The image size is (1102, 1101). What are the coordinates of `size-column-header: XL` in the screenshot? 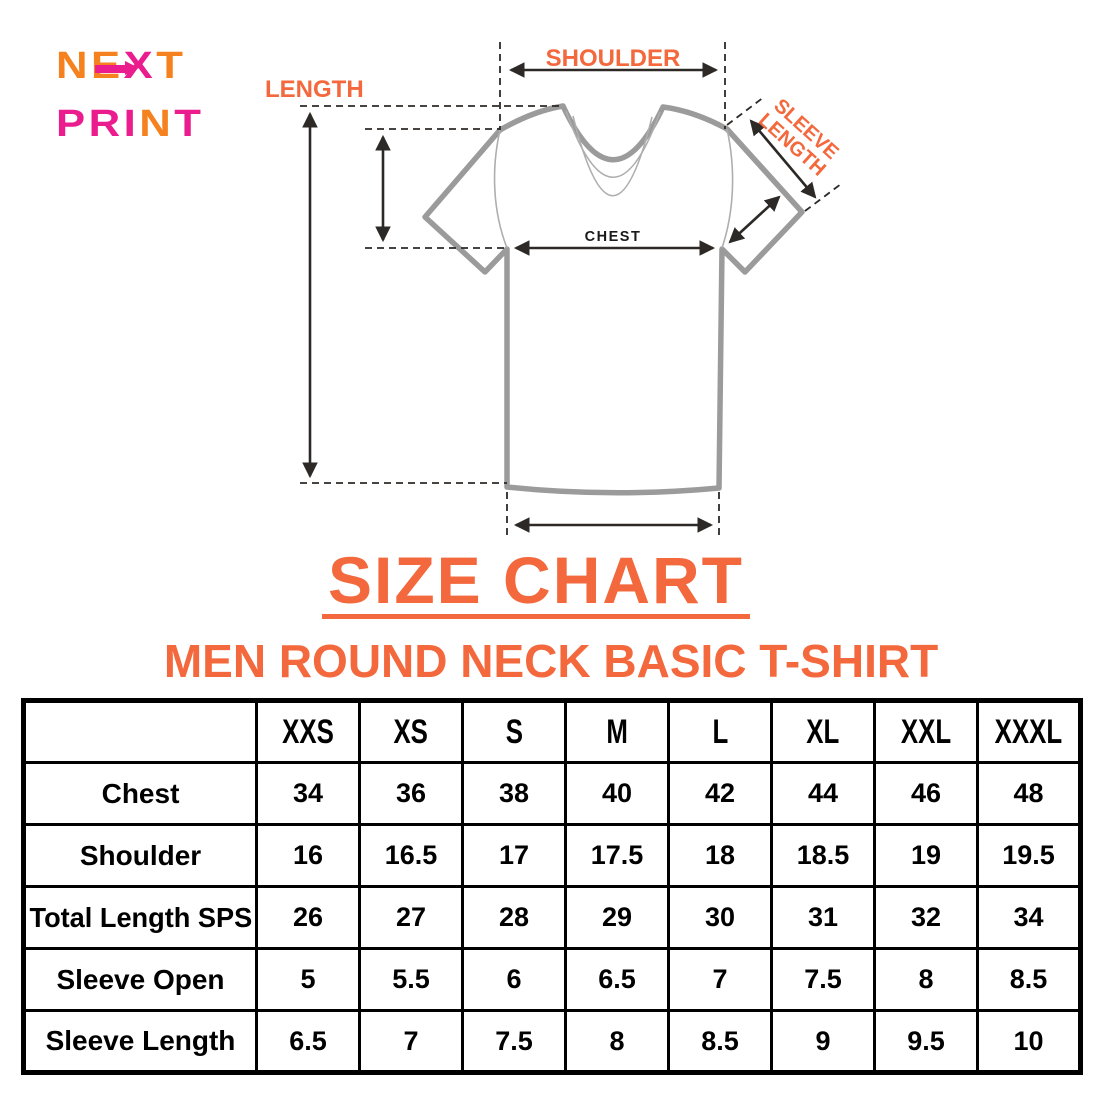 It's located at (823, 731).